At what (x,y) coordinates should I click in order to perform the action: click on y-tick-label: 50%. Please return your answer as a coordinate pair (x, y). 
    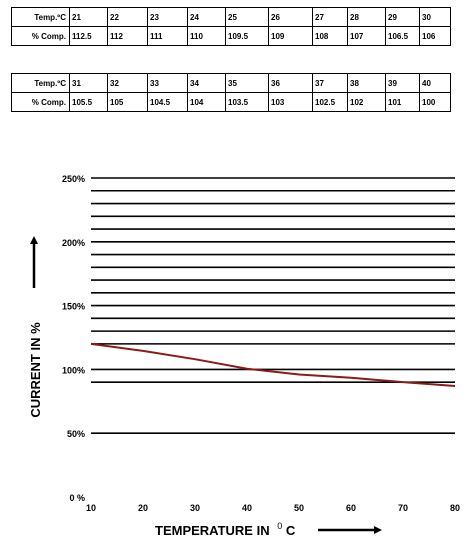
    Looking at the image, I should click on (76, 434).